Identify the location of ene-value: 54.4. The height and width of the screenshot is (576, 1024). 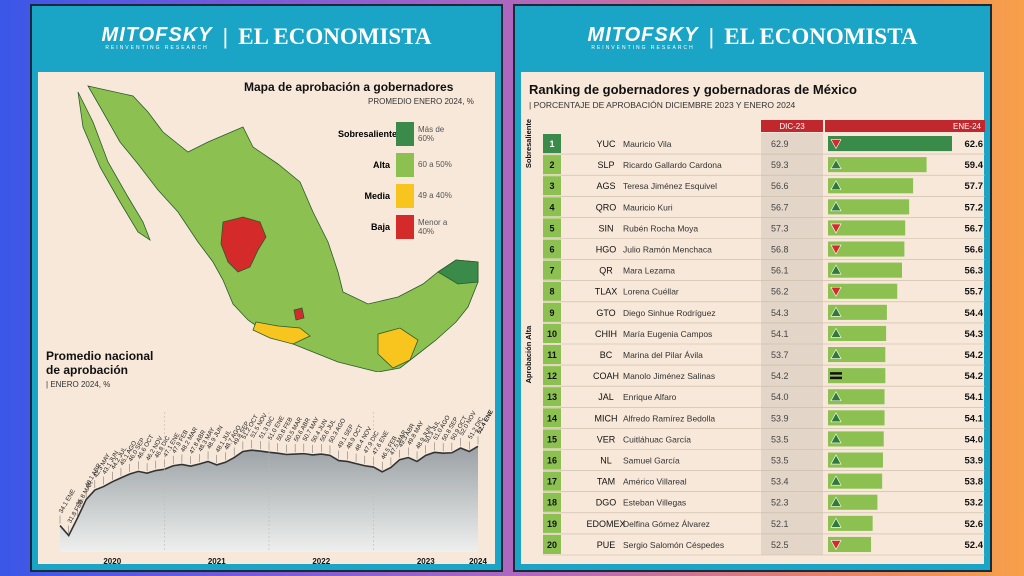
(974, 313).